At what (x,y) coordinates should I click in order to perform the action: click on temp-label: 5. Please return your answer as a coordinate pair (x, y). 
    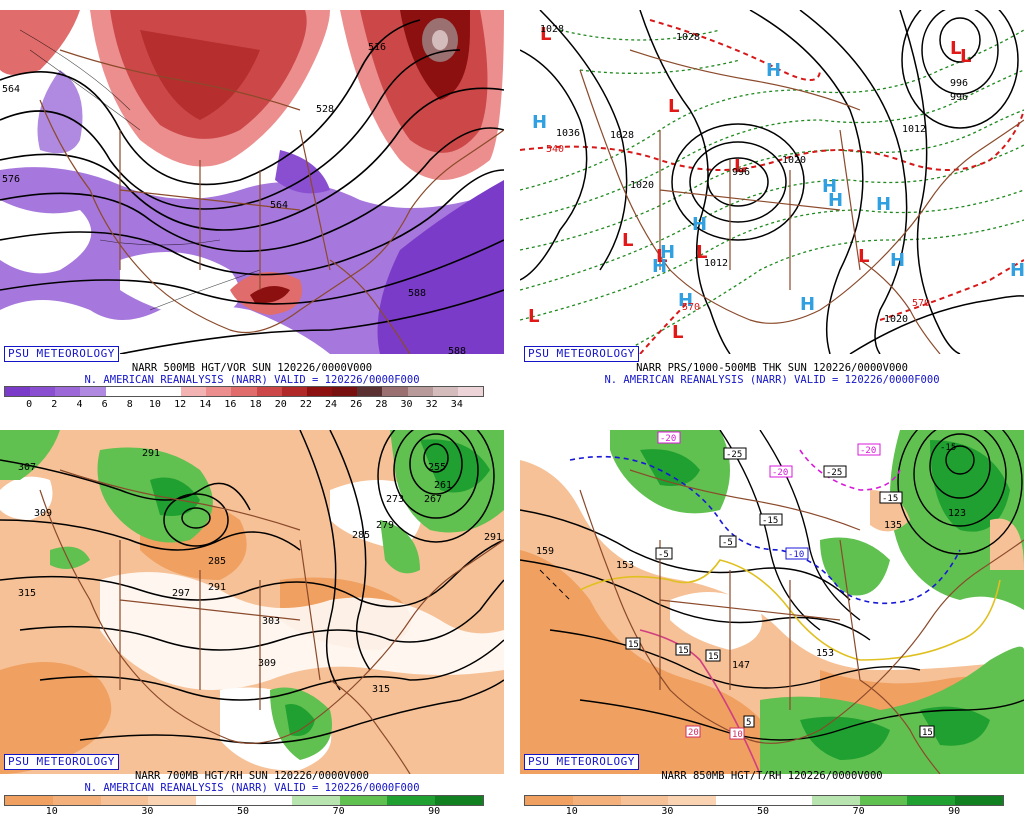
    Looking at the image, I should click on (748, 723).